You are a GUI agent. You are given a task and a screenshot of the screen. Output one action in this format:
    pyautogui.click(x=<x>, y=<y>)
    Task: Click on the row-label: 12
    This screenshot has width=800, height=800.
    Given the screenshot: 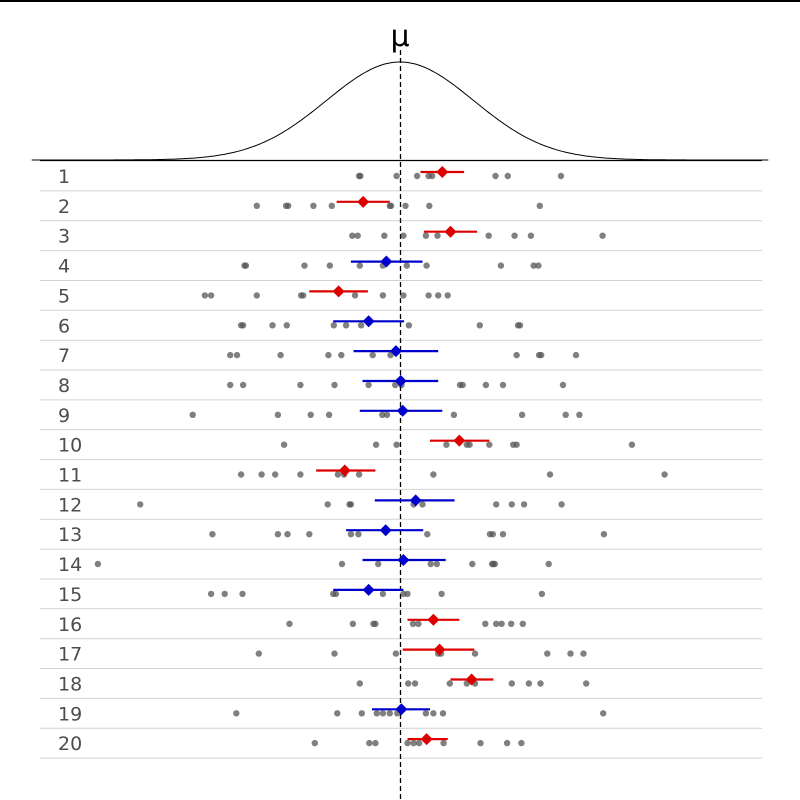 What is the action you would take?
    pyautogui.click(x=70, y=505)
    